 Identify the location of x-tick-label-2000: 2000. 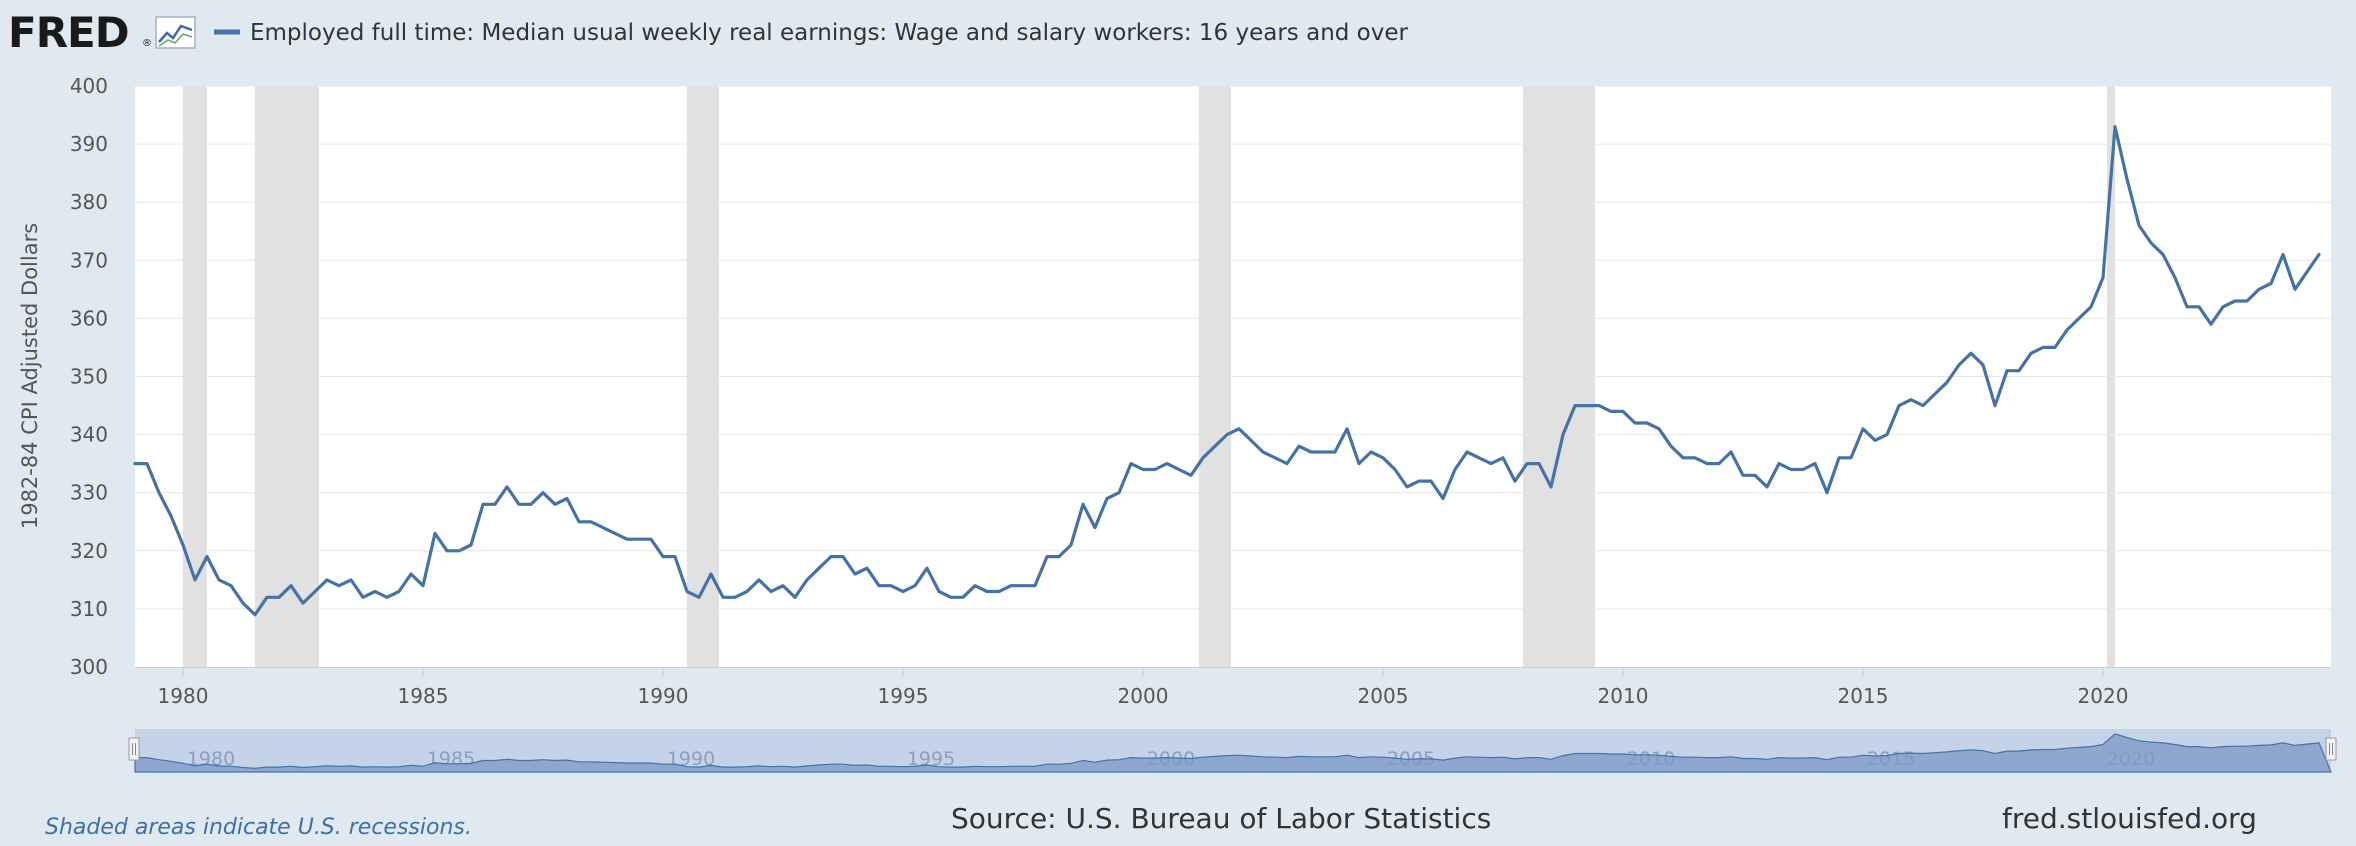
(1143, 696).